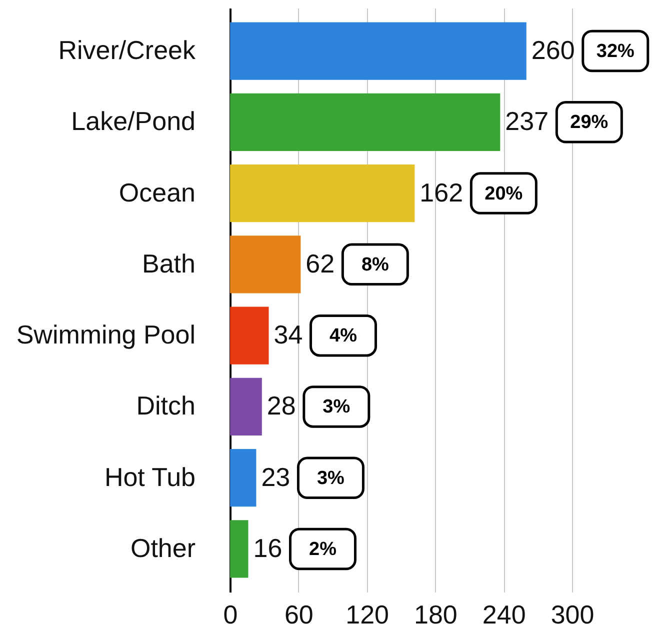  What do you see at coordinates (288, 335) in the screenshot?
I see `data-label: 34` at bounding box center [288, 335].